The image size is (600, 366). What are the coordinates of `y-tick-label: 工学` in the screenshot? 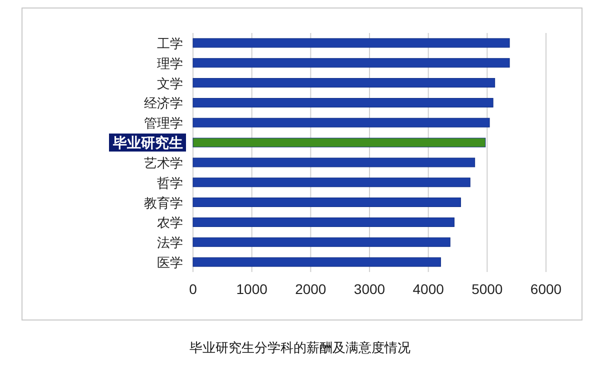 It's located at (170, 43).